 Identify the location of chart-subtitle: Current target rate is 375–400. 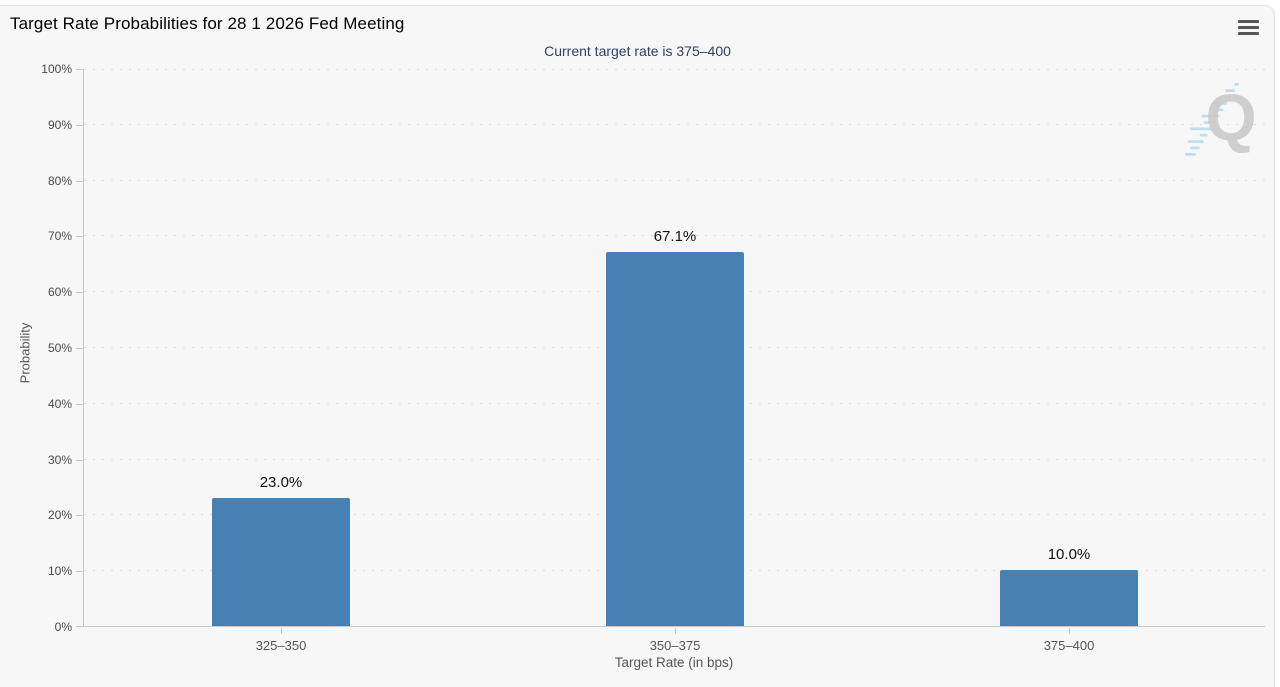
(637, 51).